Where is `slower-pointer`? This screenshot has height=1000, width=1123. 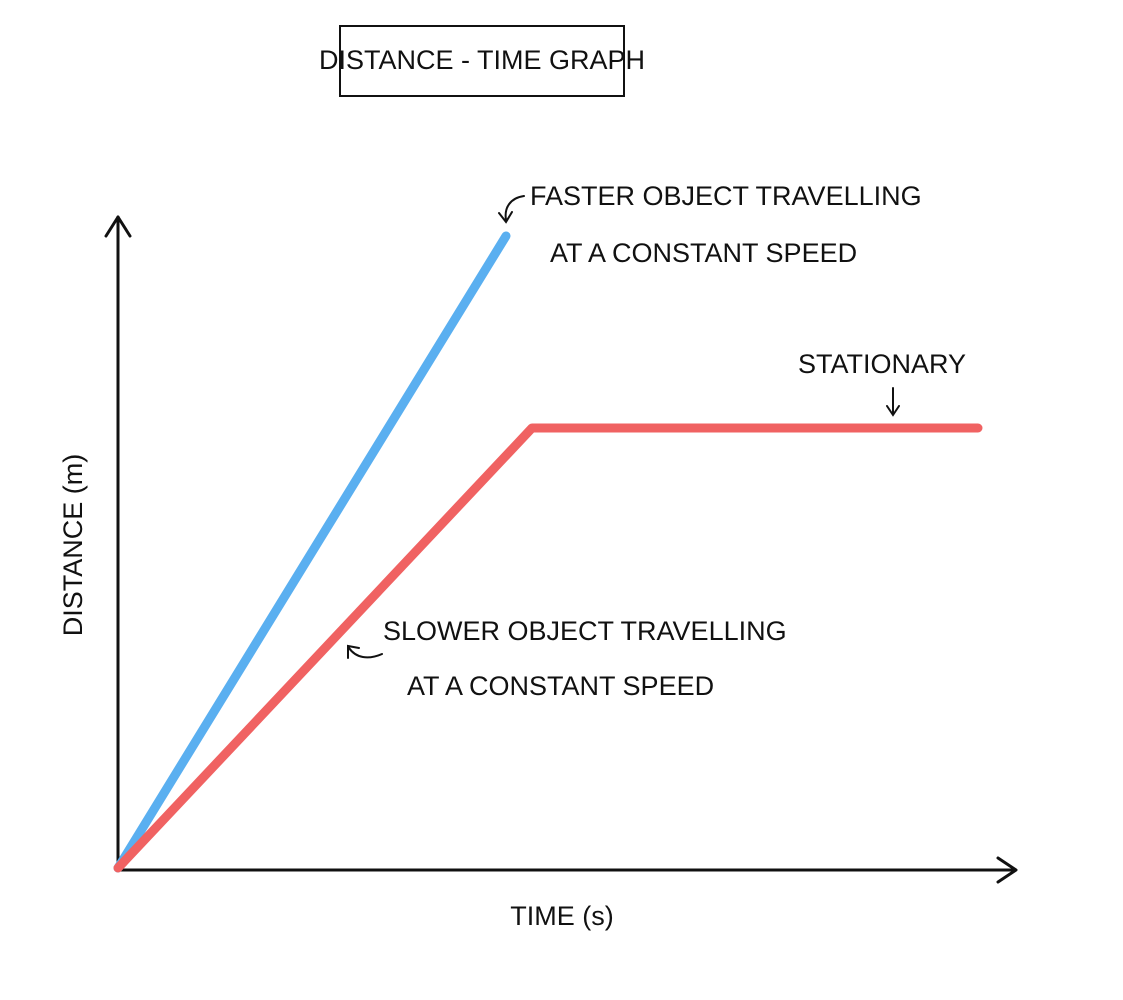
slower-pointer is located at coordinates (365, 651).